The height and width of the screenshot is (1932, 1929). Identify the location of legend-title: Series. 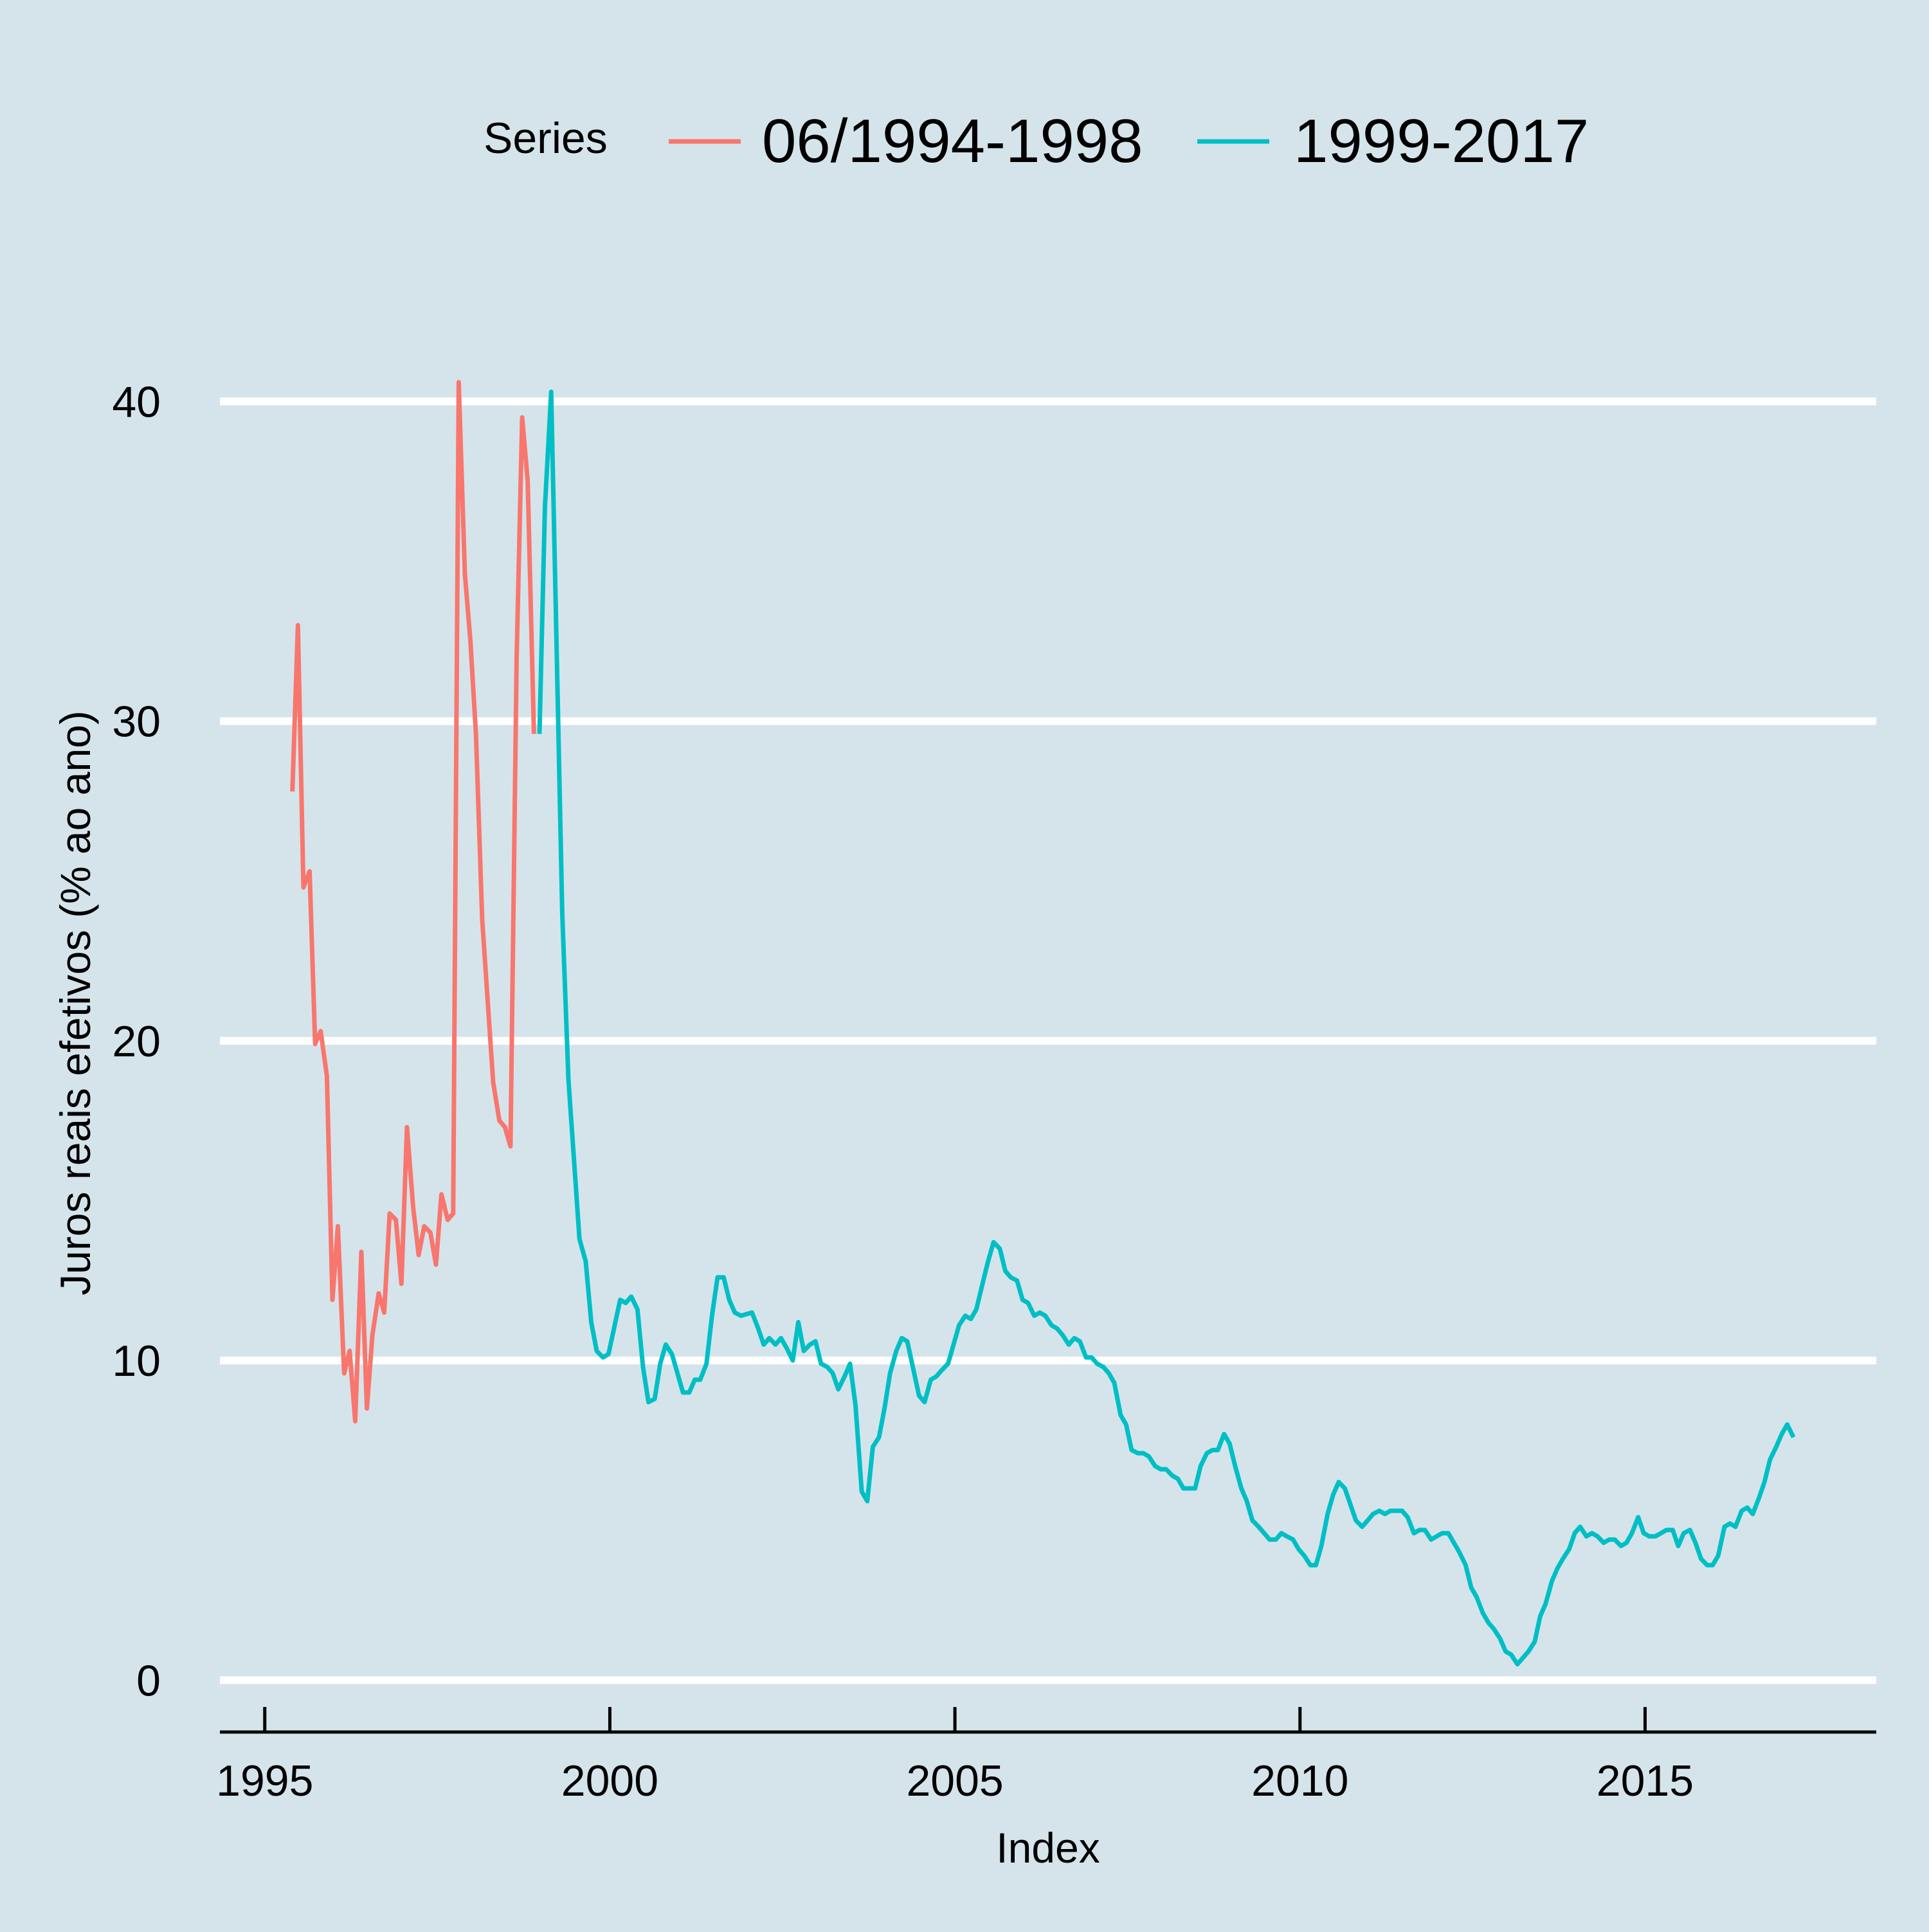
(546, 138).